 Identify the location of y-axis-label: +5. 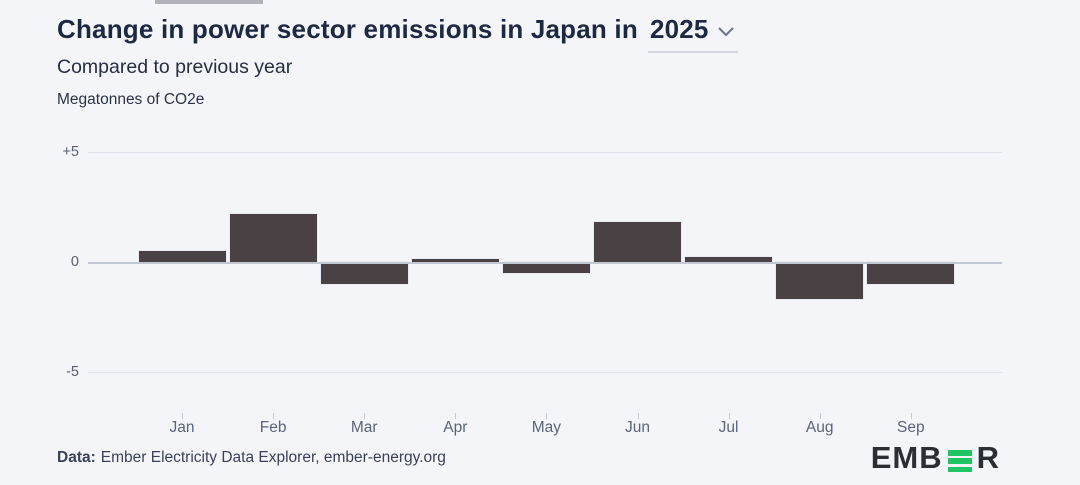
(70, 152).